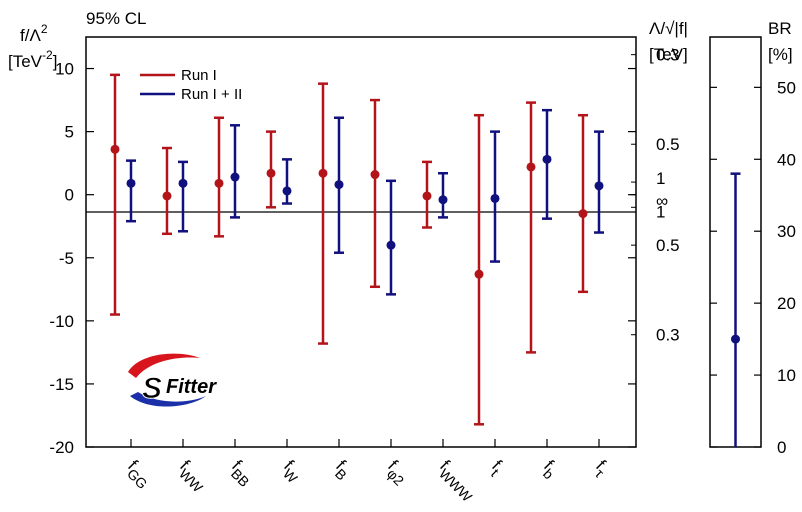  What do you see at coordinates (152, 388) in the screenshot?
I see `logo-letter-s: S` at bounding box center [152, 388].